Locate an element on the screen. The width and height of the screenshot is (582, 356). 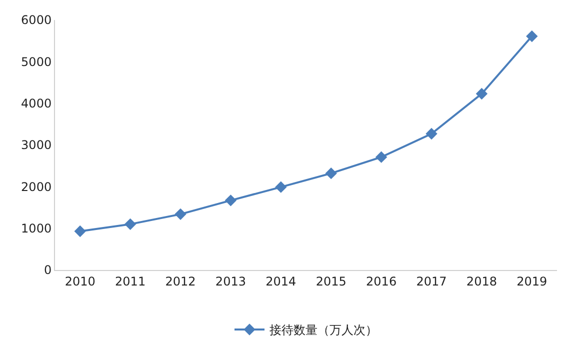
y-tick-label: 3000 is located at coordinates (36, 145).